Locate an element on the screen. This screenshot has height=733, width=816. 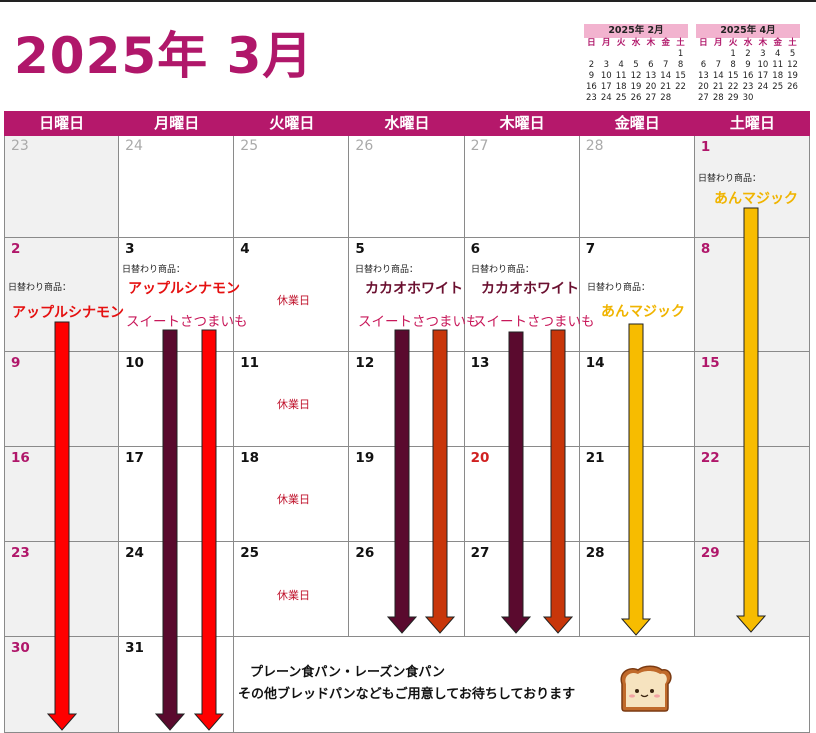
day-number: 21 is located at coordinates (595, 458).